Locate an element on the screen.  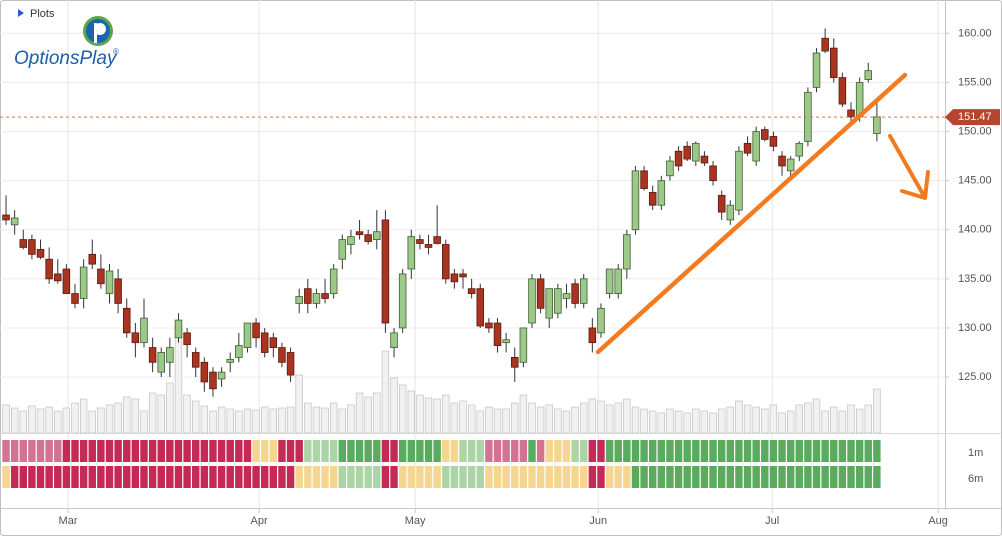
x-tick-label: Aug is located at coordinates (938, 521).